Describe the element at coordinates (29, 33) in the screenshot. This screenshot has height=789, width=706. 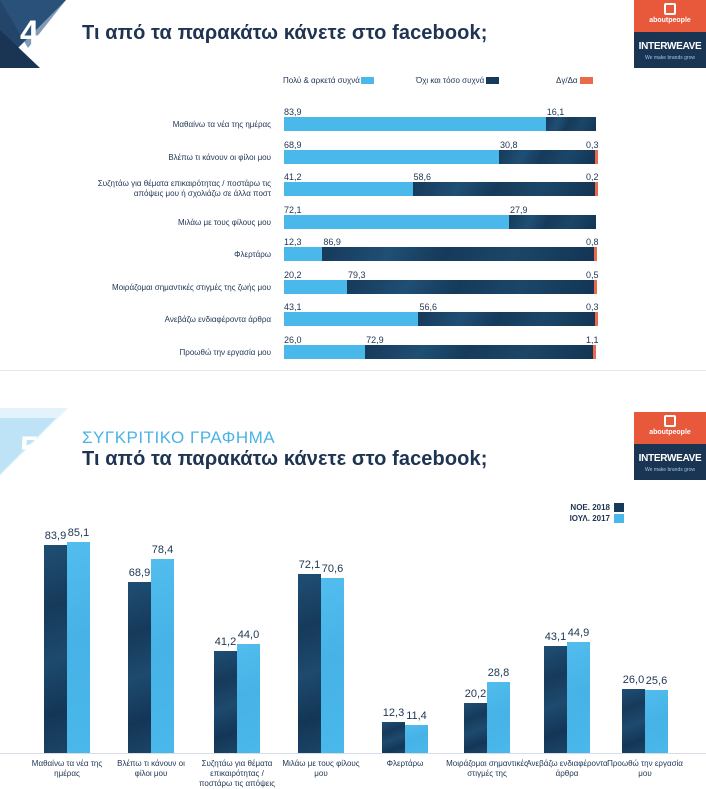
I see `slide-number: 4` at that location.